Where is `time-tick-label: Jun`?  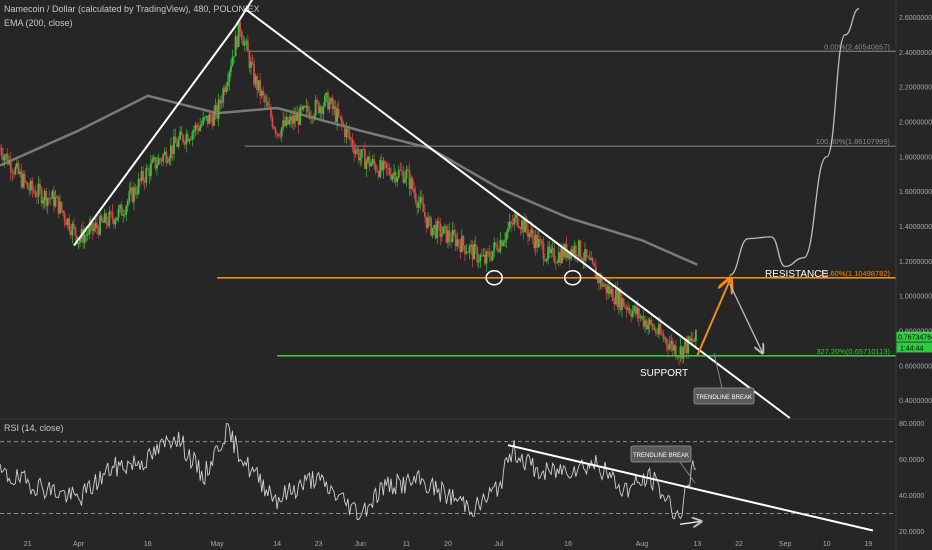
time-tick-label: Jun is located at coordinates (360, 544).